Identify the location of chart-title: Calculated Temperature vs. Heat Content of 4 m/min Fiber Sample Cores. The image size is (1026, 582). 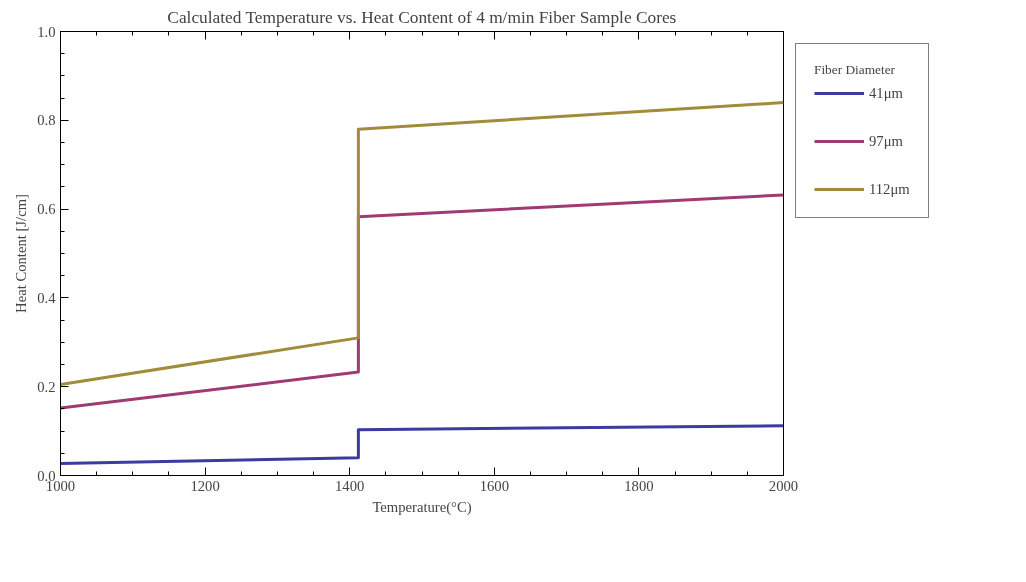
(422, 17).